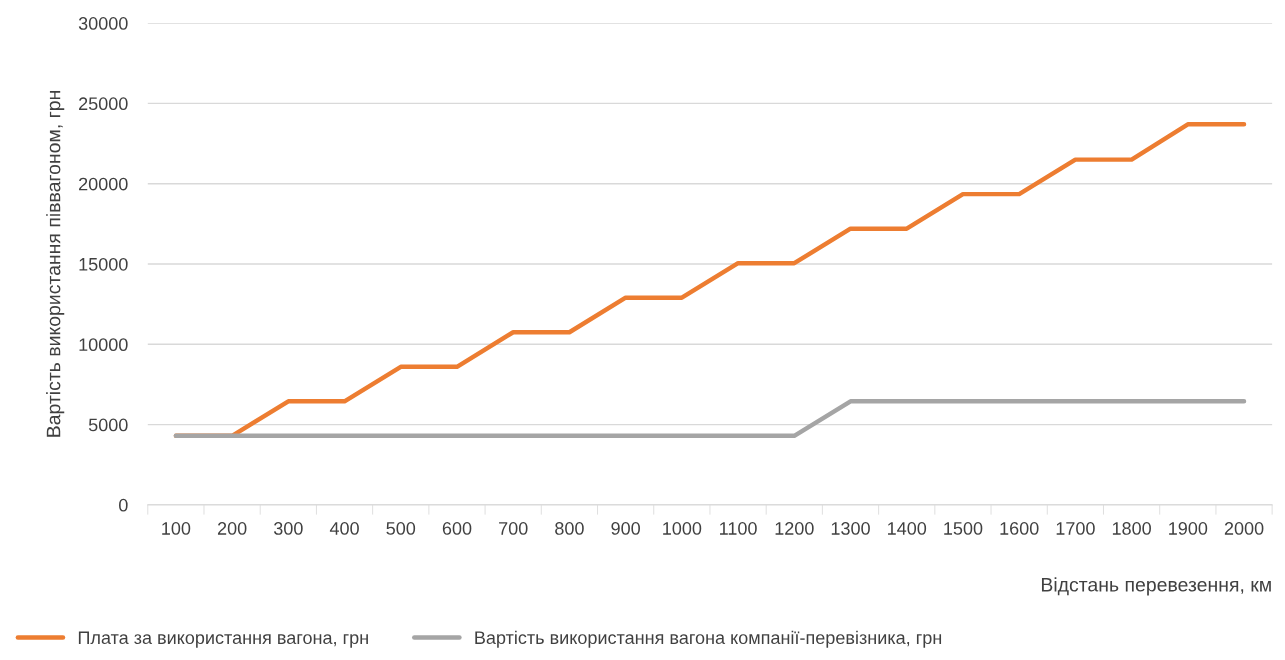 This screenshot has height=660, width=1285. I want to click on x-tick-label: 300, so click(288, 528).